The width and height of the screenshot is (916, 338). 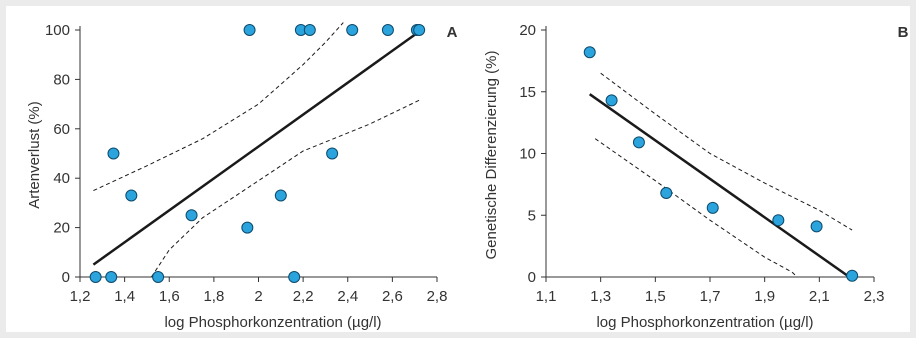 I want to click on panel-a-x-tick-label: 1,4, so click(x=124, y=296).